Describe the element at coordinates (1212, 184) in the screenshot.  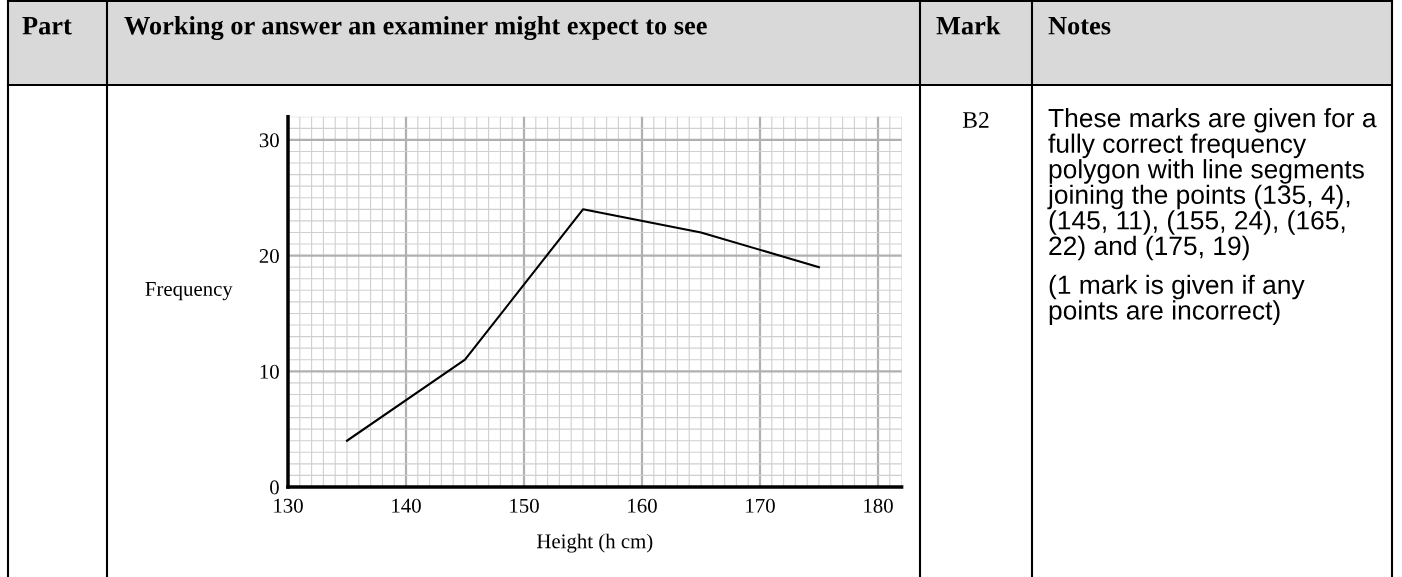
I see `text: These marks are given for a fully correct frequency polygon with line segments joining the points (135, 4), (145, 11), (155, 24), (165, 22) and (175, 19)` at that location.